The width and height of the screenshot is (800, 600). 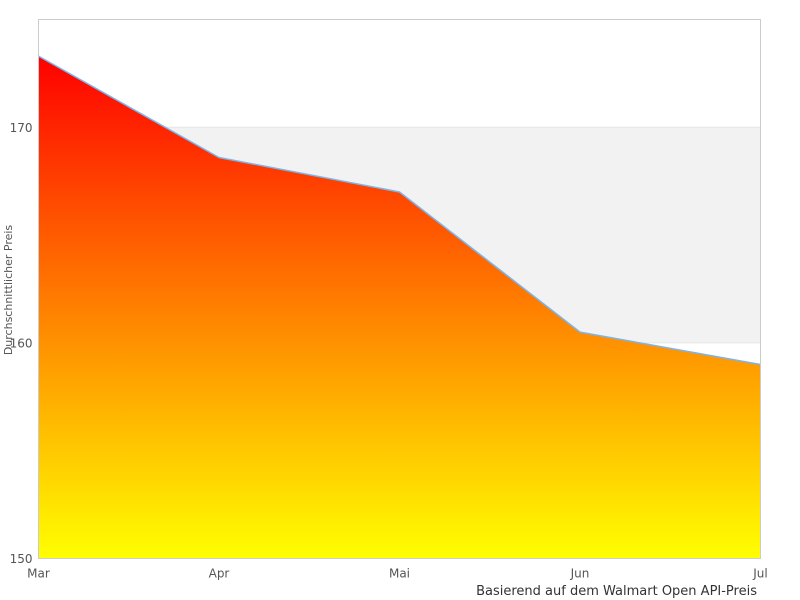 I want to click on y-tick-label: 170, so click(x=21, y=128).